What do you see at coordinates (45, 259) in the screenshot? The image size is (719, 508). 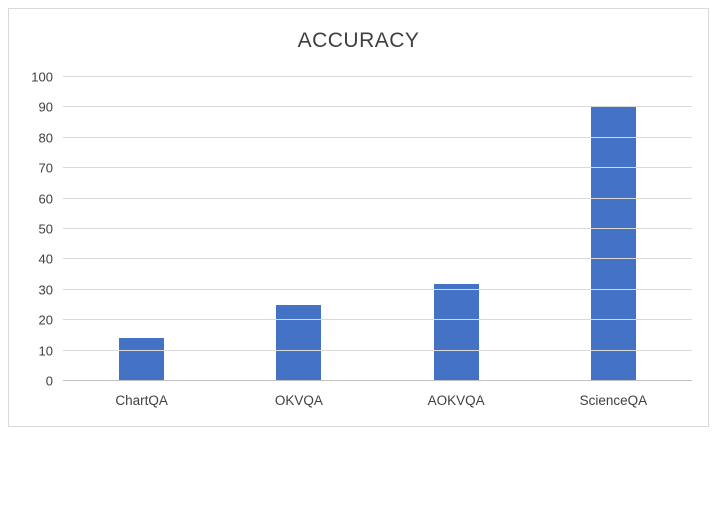 I see `y-tick-label: 40` at bounding box center [45, 259].